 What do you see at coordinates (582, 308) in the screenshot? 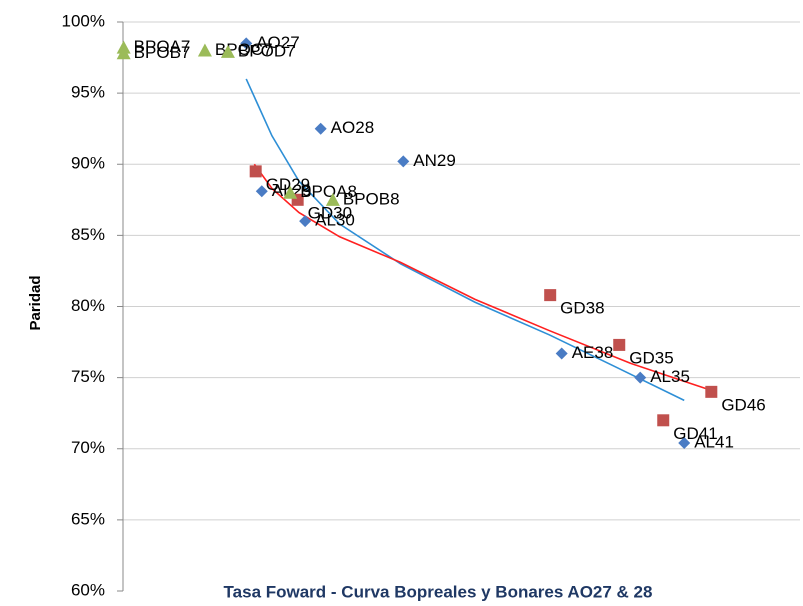
I see `point-label: GD38` at bounding box center [582, 308].